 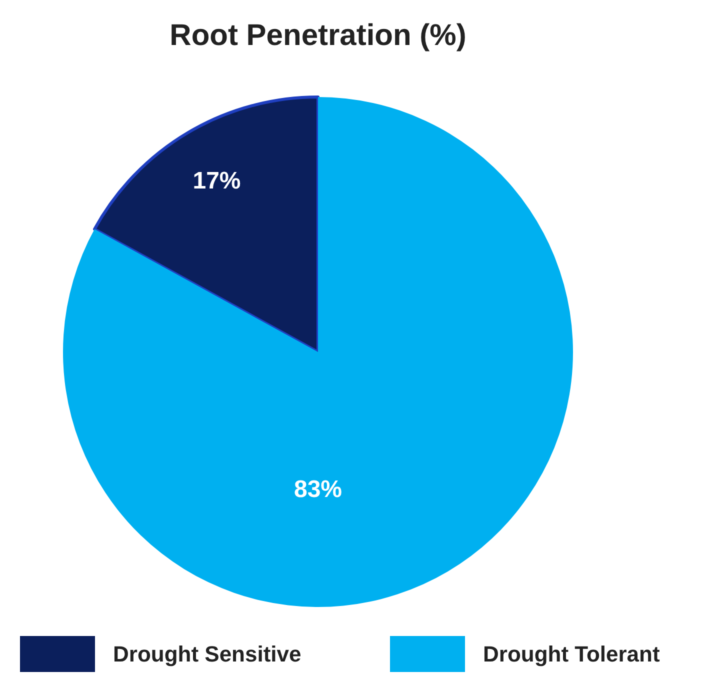 What do you see at coordinates (318, 489) in the screenshot?
I see `data-label: 83%` at bounding box center [318, 489].